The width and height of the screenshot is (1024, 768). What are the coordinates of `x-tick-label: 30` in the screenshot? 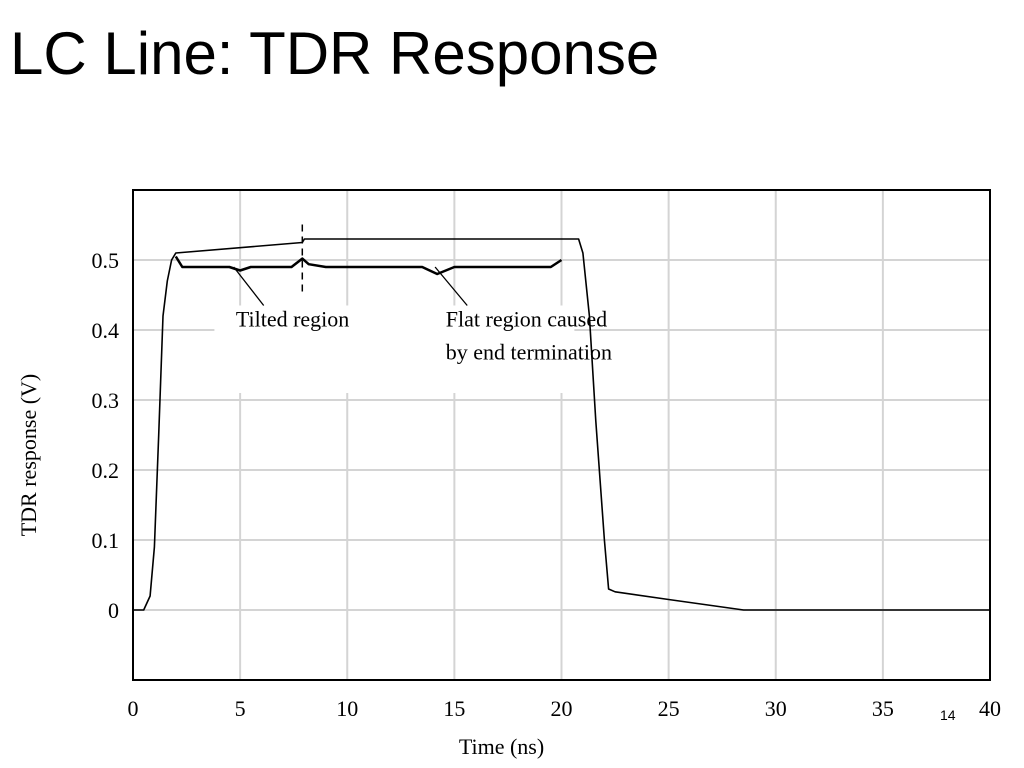 It's located at (776, 708).